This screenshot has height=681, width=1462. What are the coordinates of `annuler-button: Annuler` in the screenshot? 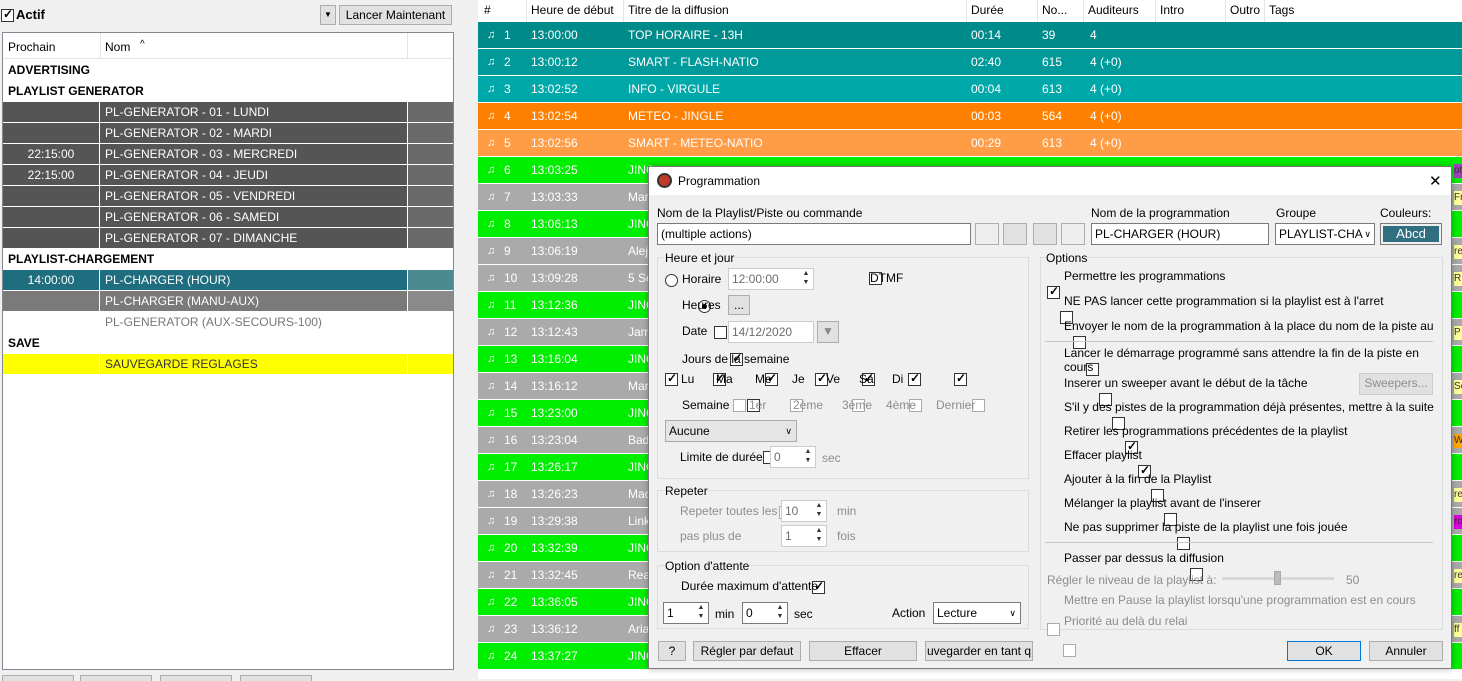 It's located at (1406, 651).